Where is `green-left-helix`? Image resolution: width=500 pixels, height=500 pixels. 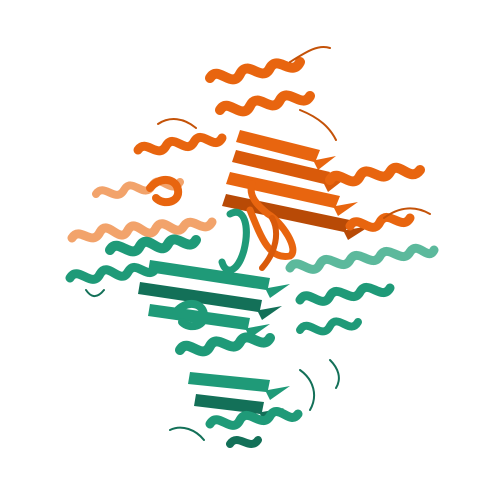
green-left-helix is located at coordinates (113, 273).